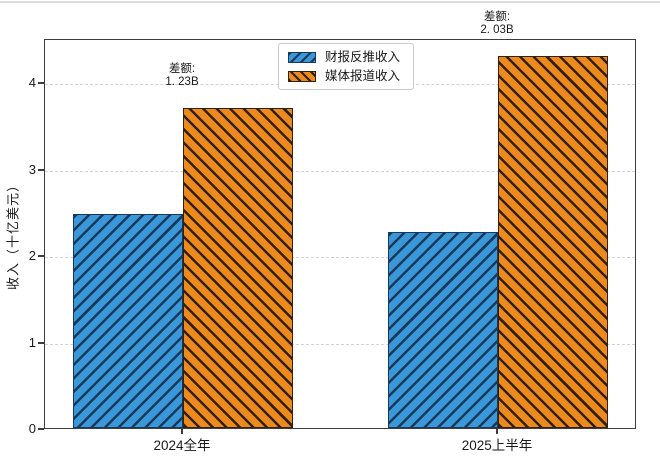 The image size is (660, 465). I want to click on y-tick-label: 0, so click(32, 428).